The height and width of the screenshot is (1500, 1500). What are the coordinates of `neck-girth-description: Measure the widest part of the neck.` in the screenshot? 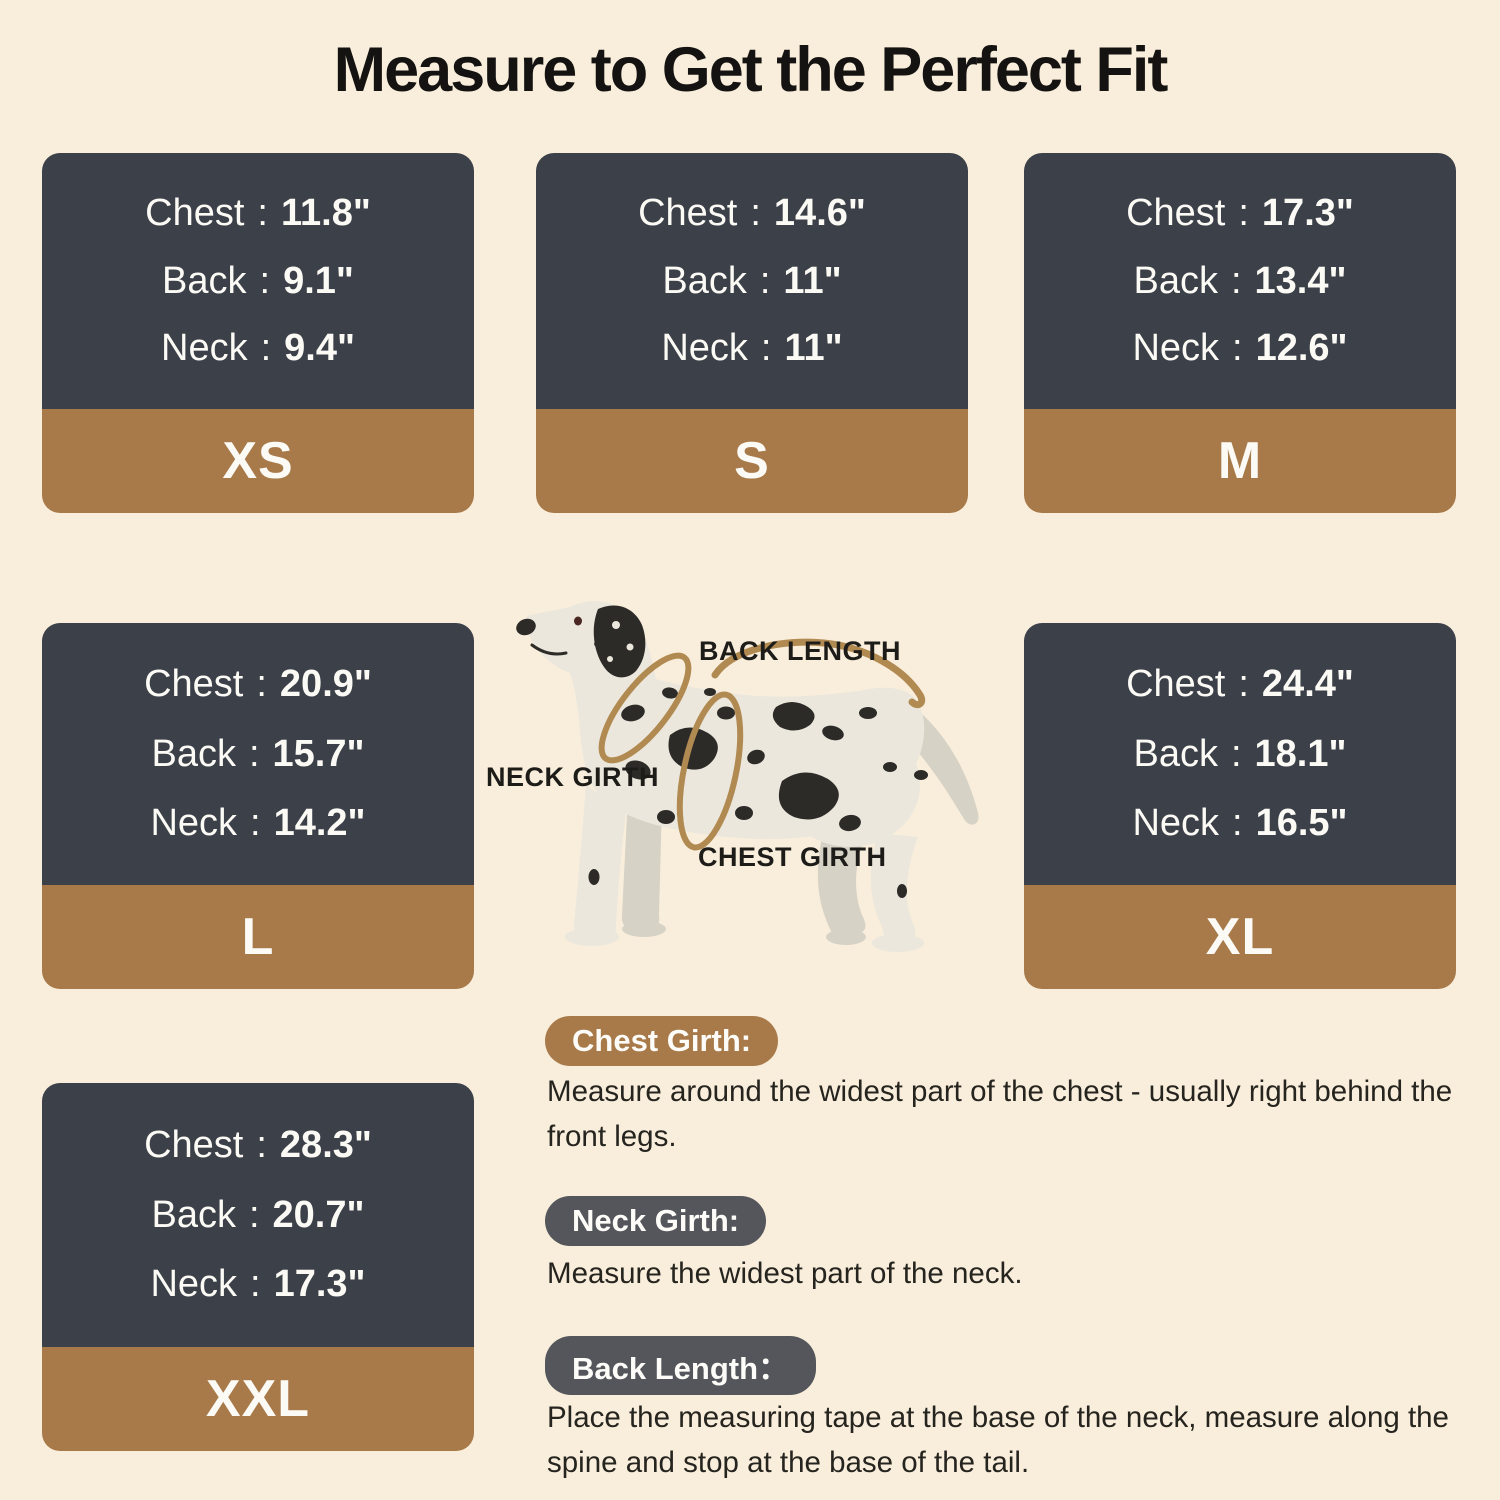 It's located at (785, 1273).